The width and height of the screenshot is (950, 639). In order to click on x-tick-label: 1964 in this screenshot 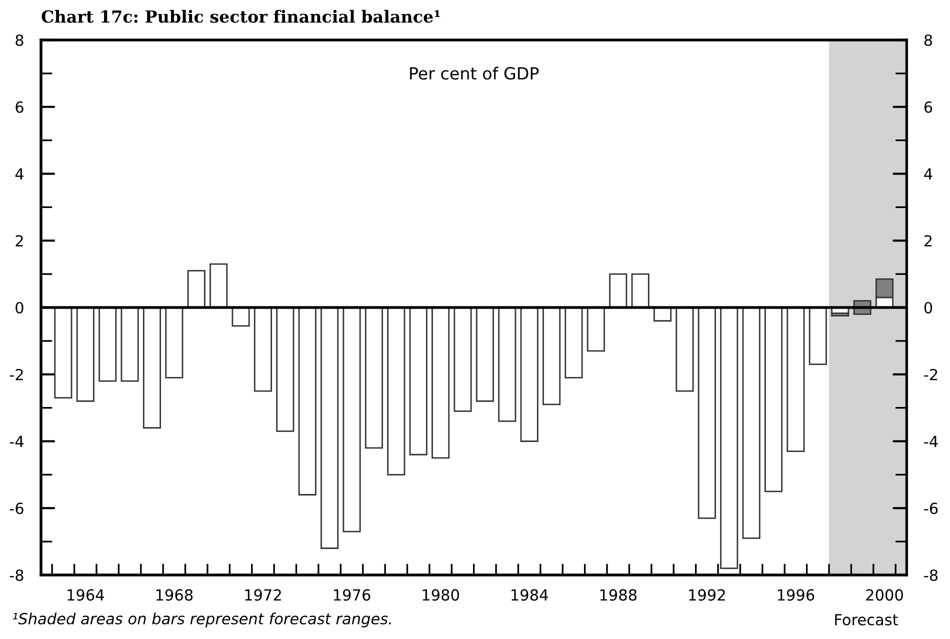, I will do `click(86, 595)`.